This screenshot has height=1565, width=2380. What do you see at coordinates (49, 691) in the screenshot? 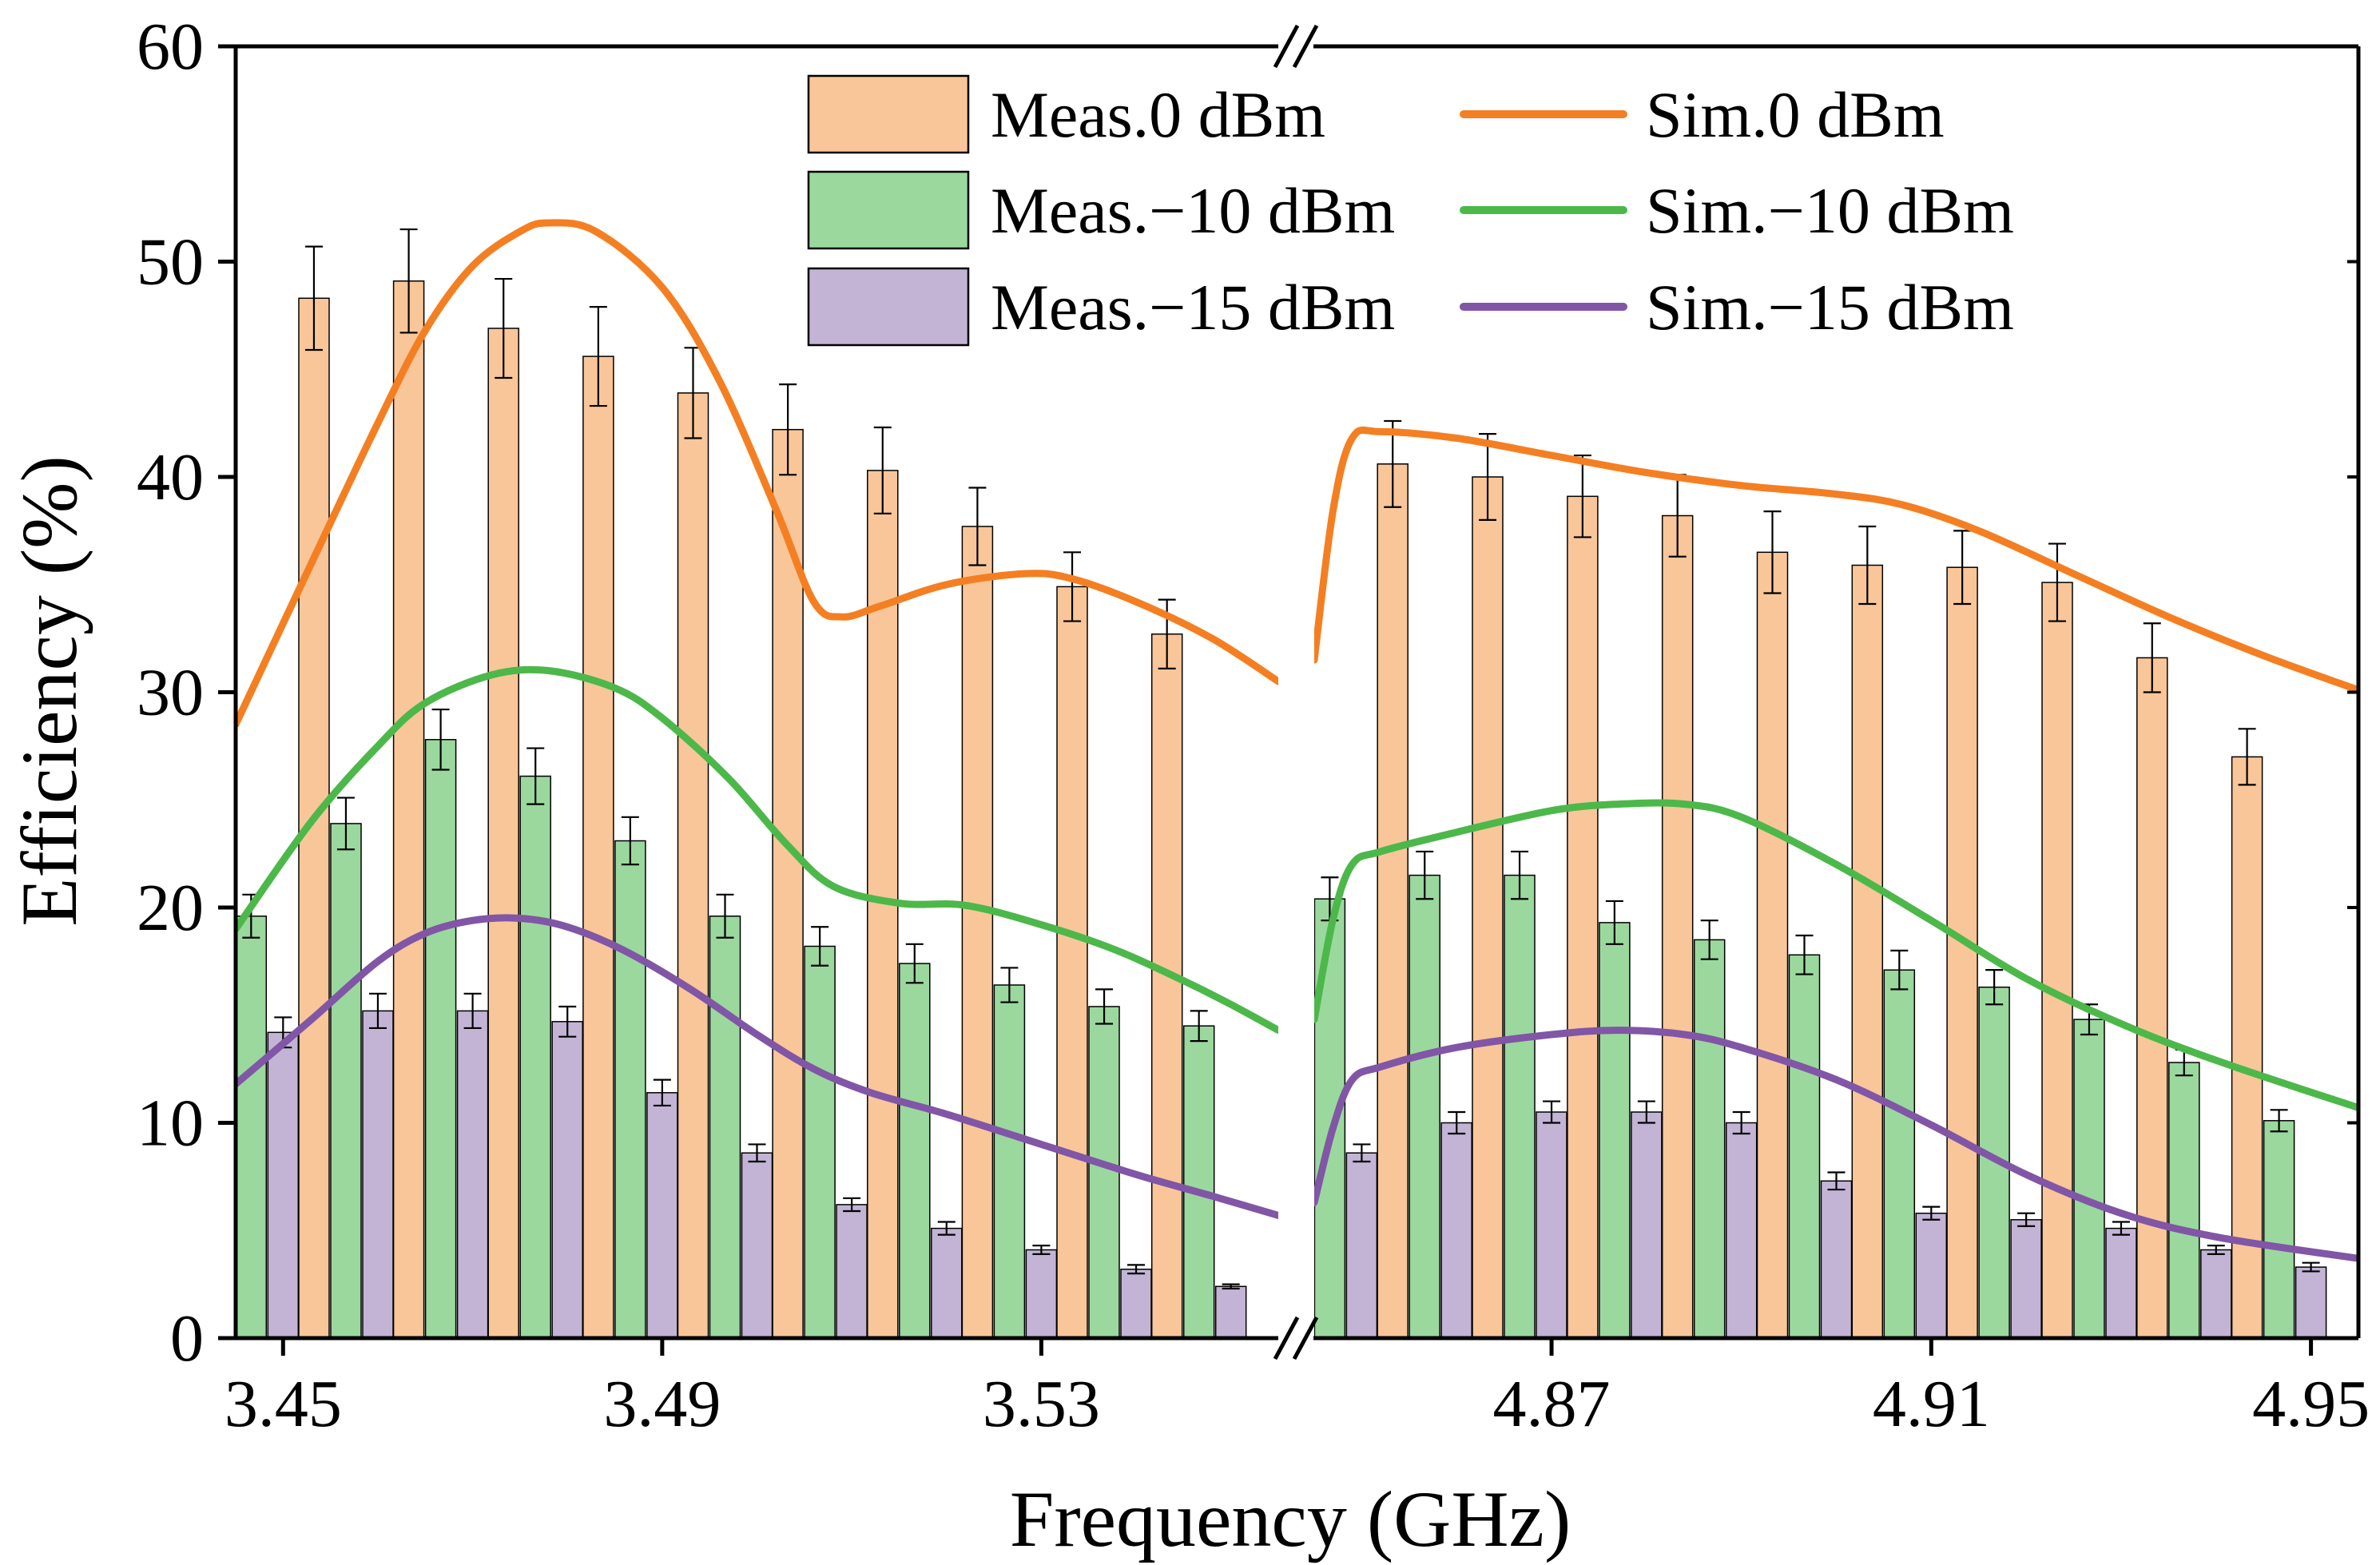
I see `y-axis-title: Efficiency (%)` at bounding box center [49, 691].